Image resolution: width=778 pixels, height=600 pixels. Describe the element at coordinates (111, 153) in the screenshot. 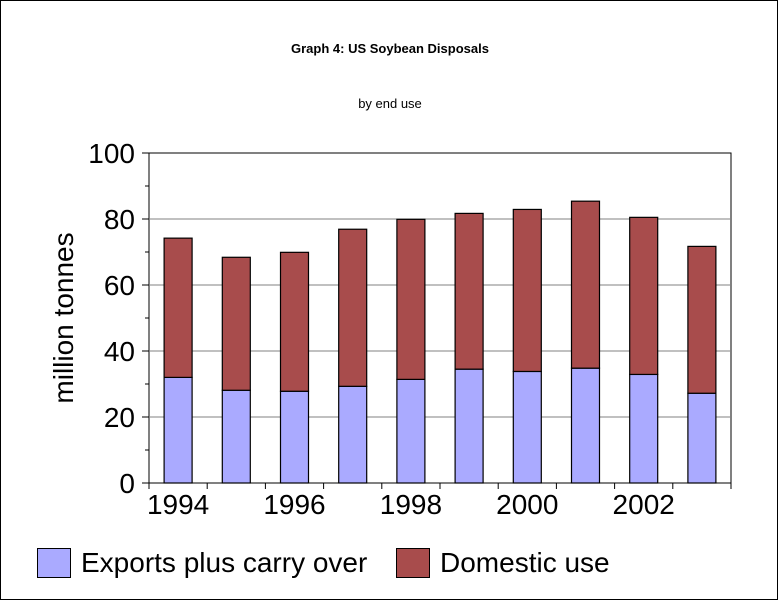

I see `y-tick-label: 100` at that location.